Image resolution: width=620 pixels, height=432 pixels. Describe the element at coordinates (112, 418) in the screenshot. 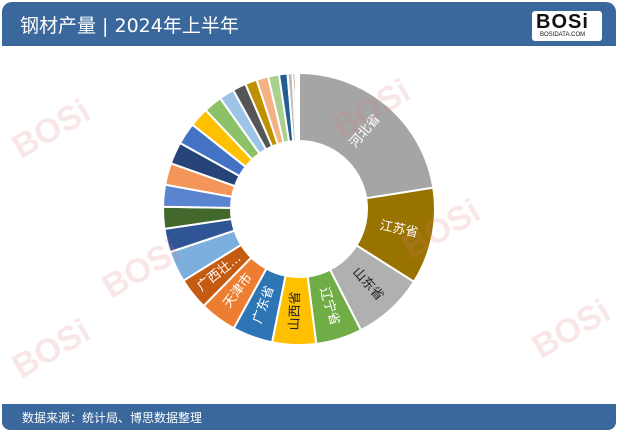

I see `source-note: 数据来源：统计局、博思数据整理` at that location.